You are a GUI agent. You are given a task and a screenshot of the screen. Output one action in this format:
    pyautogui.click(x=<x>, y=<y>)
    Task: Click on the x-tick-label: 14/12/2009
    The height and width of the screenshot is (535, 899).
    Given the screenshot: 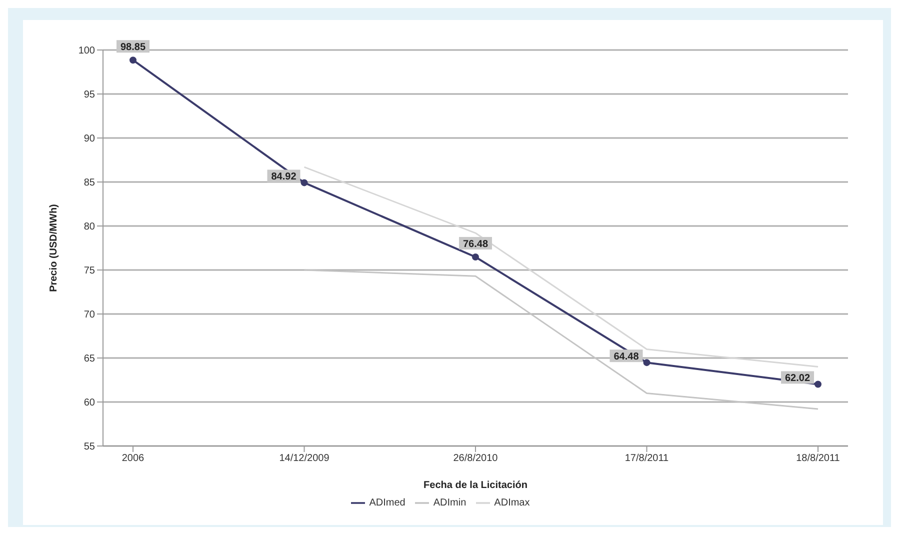 What is the action you would take?
    pyautogui.click(x=304, y=458)
    